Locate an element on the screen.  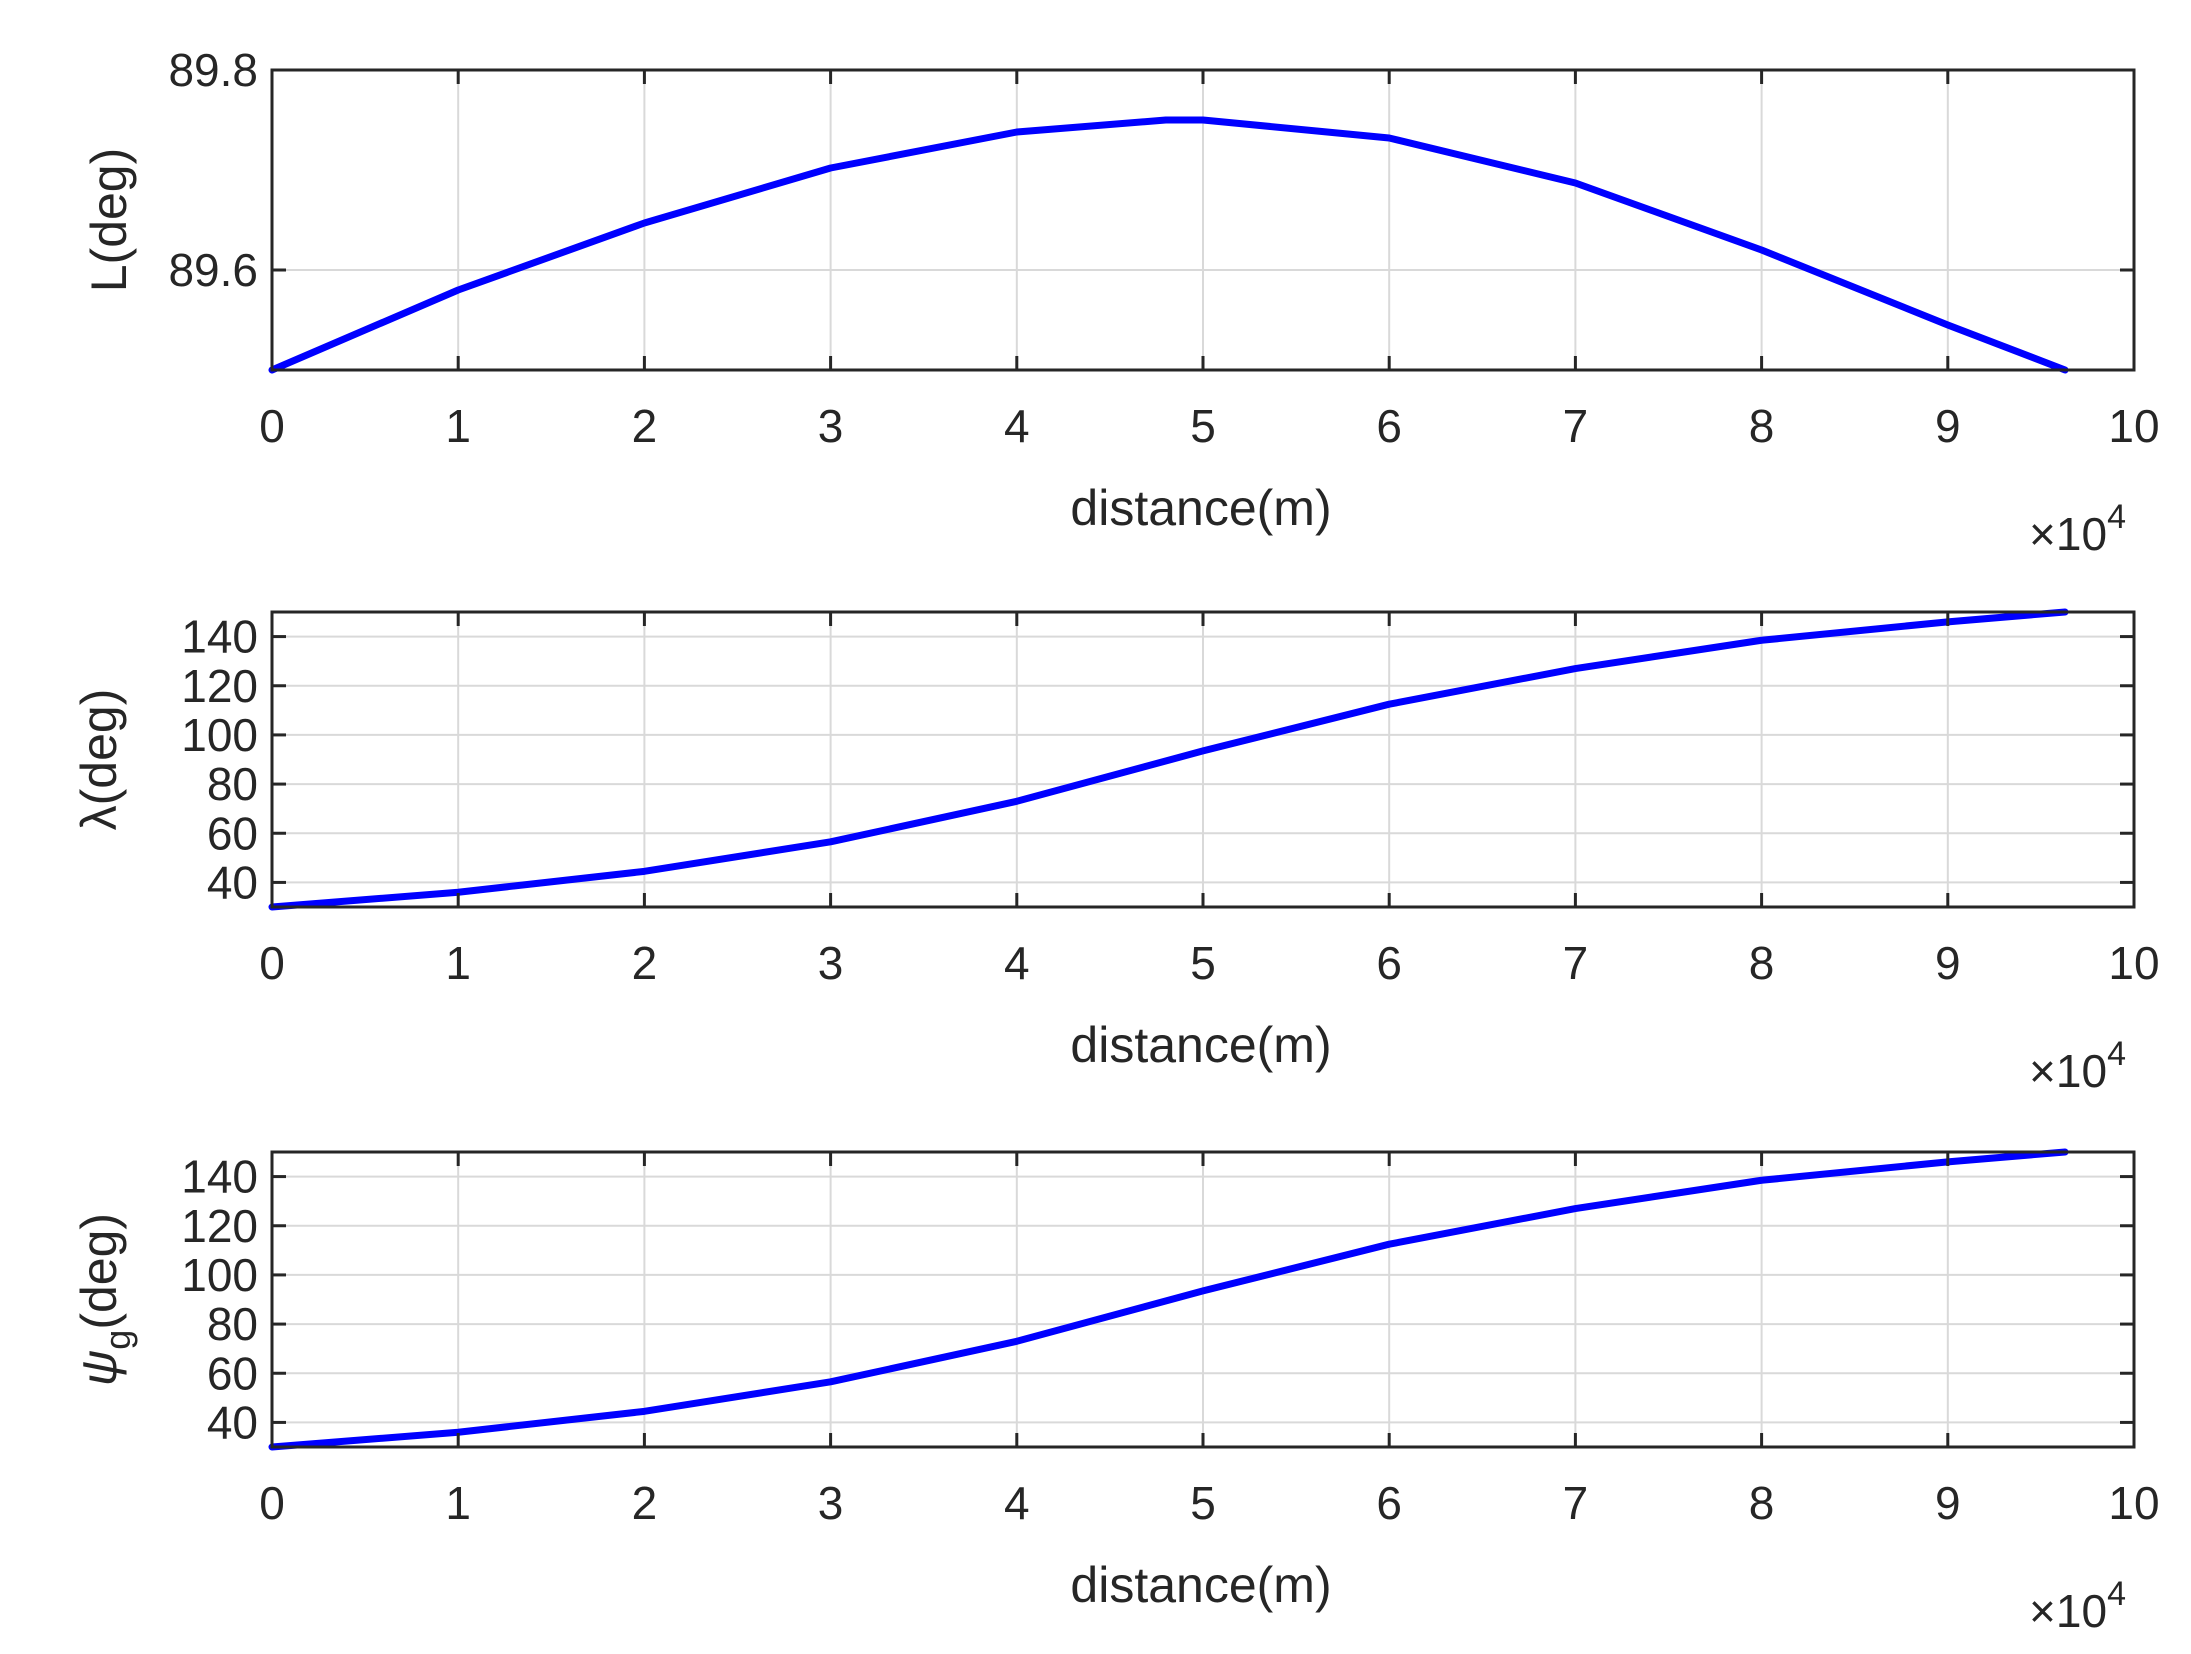
series-line is located at coordinates (1168, 245).